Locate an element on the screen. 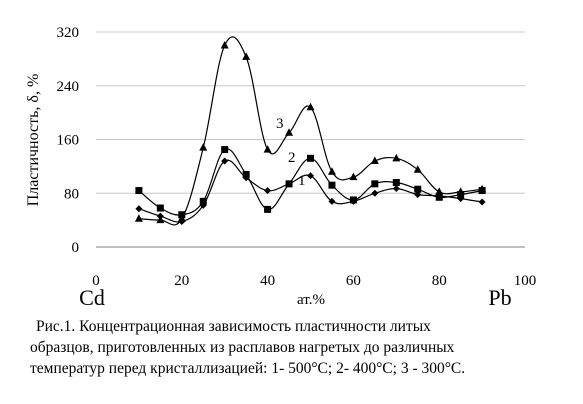  series-label-2: 2 is located at coordinates (292, 158).